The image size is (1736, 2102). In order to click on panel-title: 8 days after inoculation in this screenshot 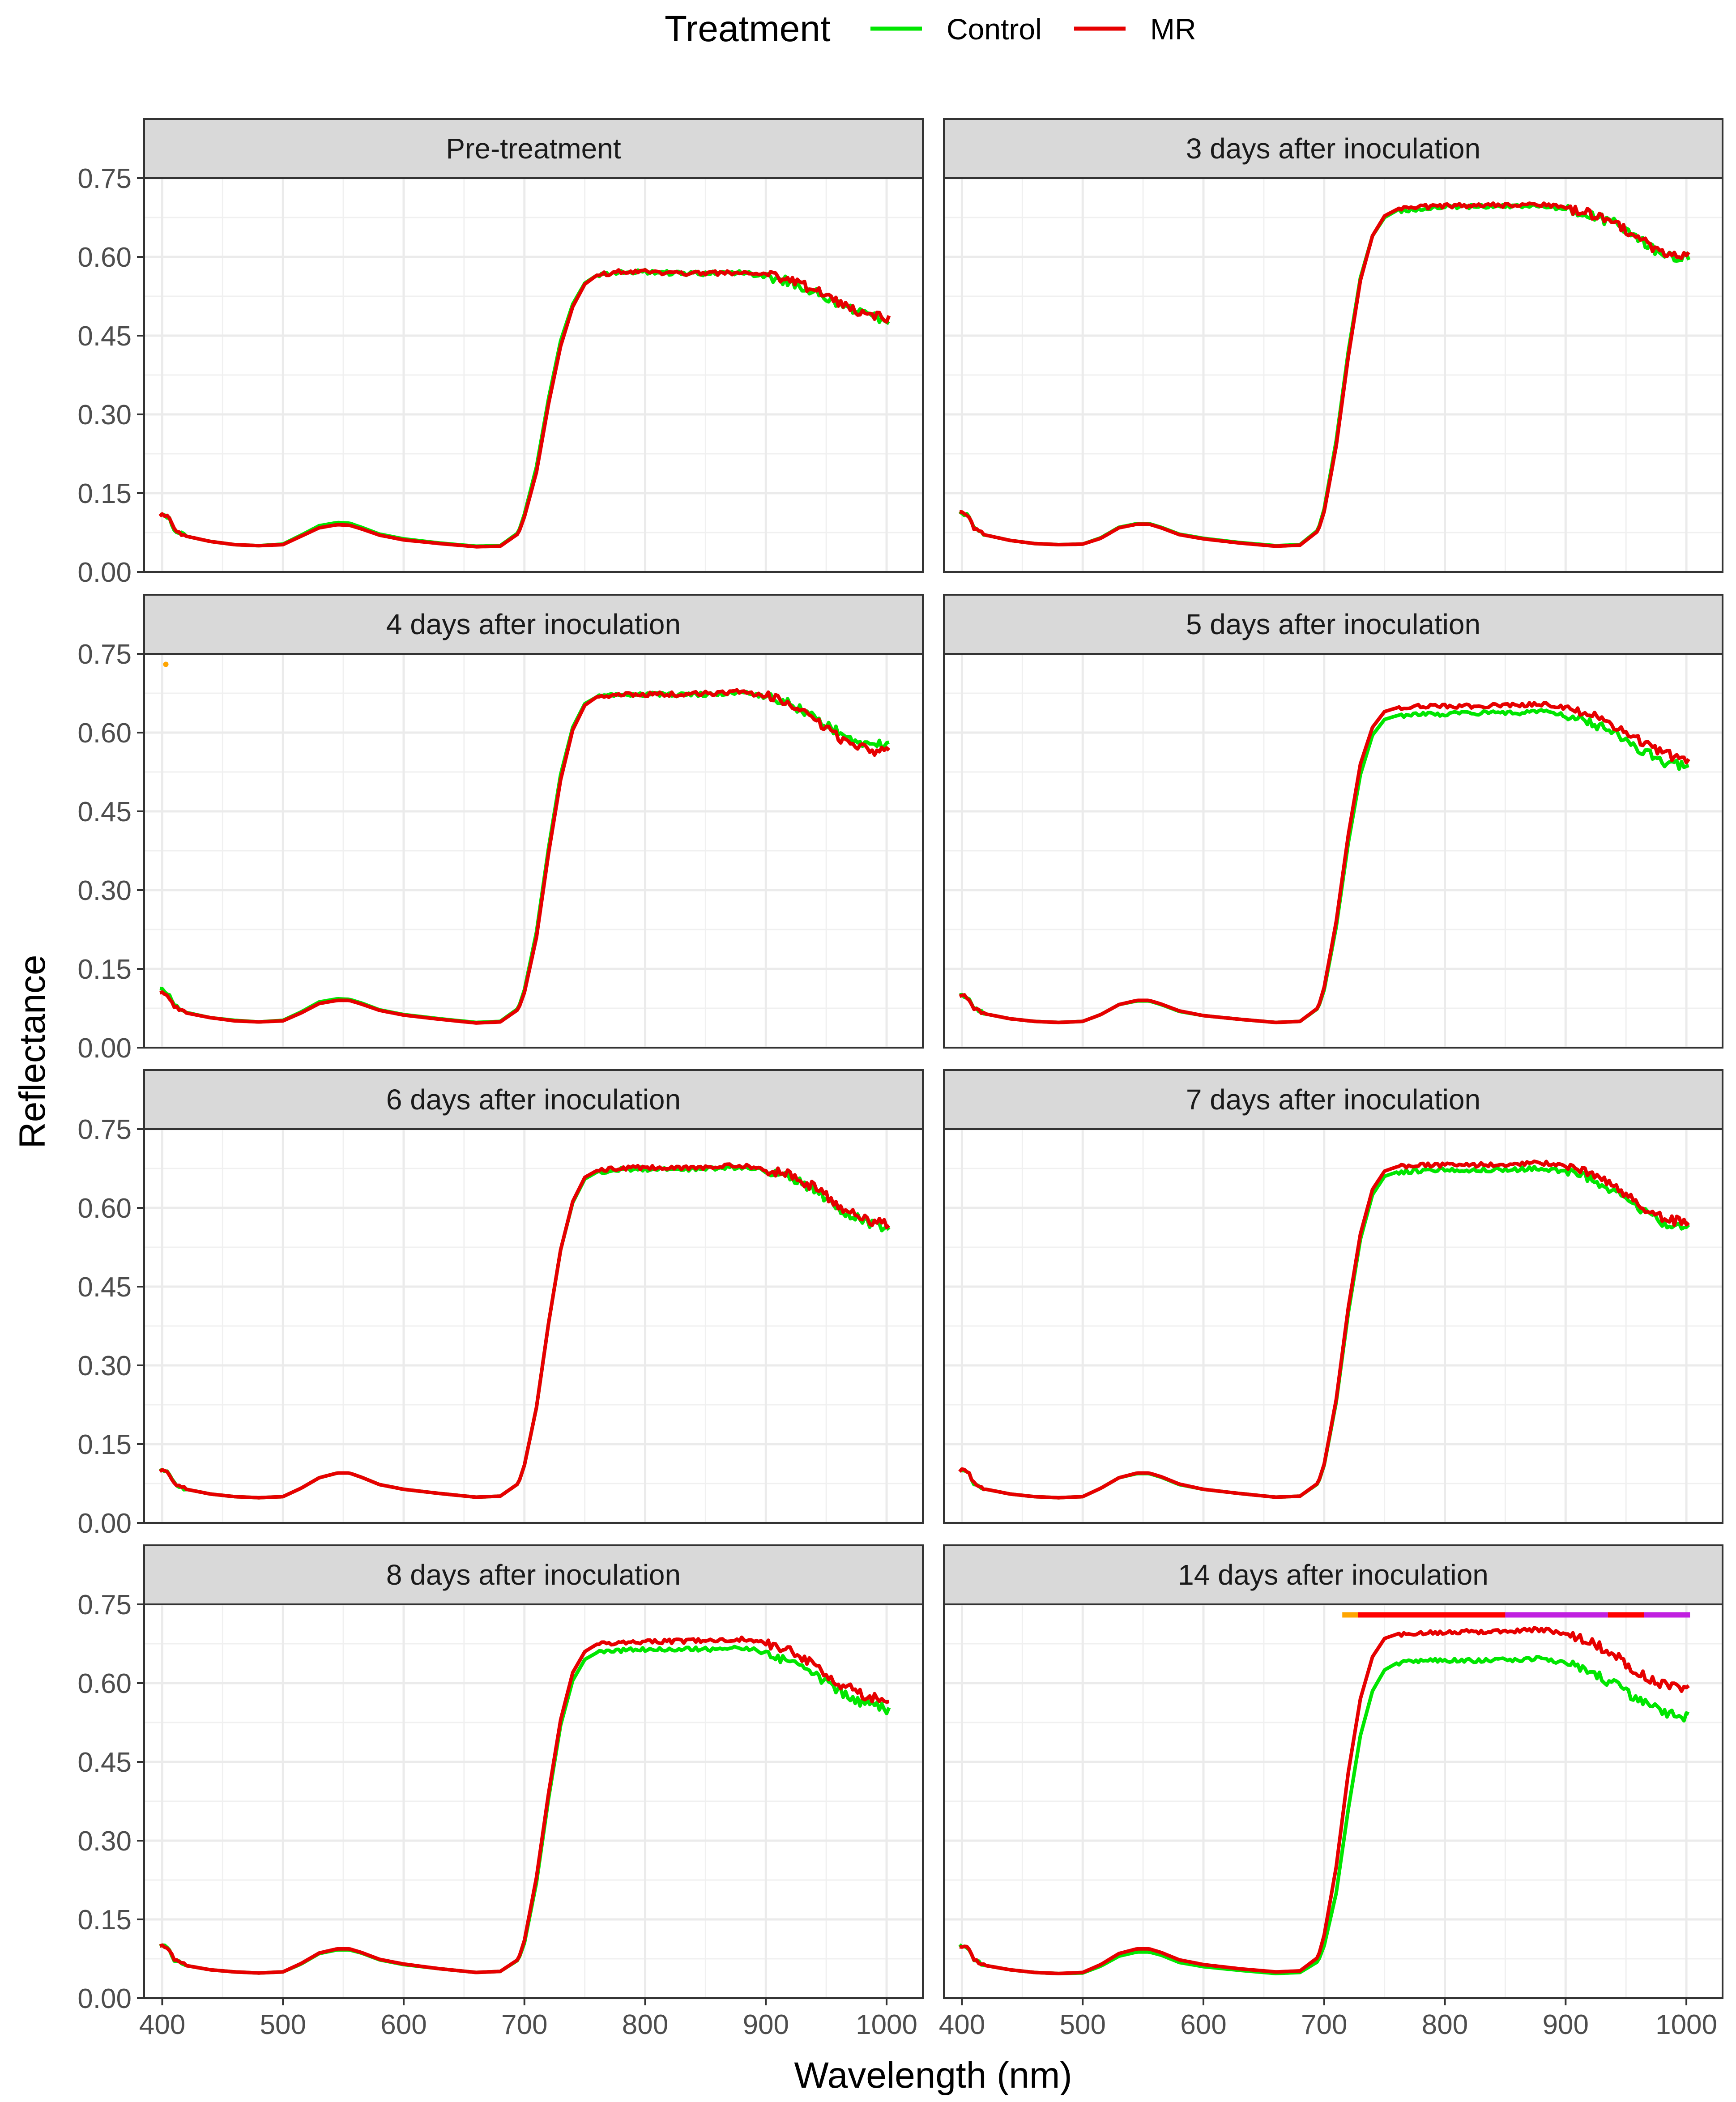, I will do `click(533, 1575)`.